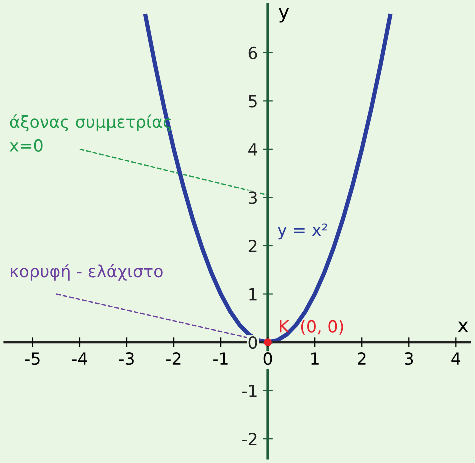 The height and width of the screenshot is (463, 475). Describe the element at coordinates (362, 358) in the screenshot. I see `x-tick-label: 2` at that location.